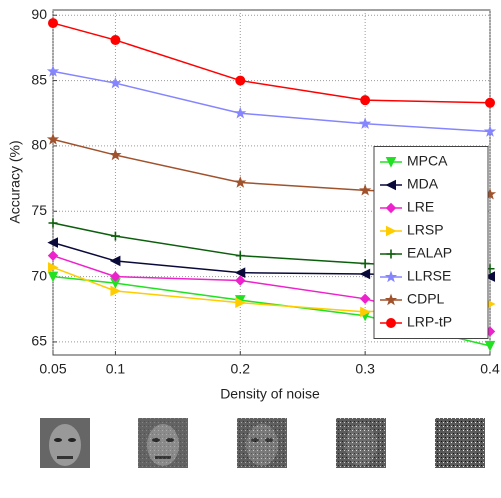 Image resolution: width=501 pixels, height=498 pixels. What do you see at coordinates (427, 161) in the screenshot?
I see `legend-label: MPCA` at bounding box center [427, 161].